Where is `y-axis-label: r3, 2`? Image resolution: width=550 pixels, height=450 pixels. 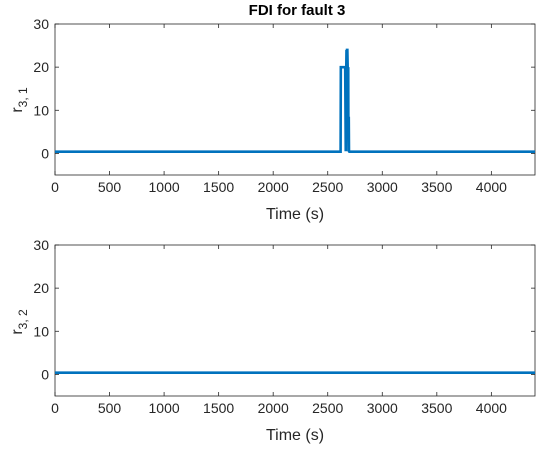 y-axis-label: r3, 2 is located at coordinates (19, 322).